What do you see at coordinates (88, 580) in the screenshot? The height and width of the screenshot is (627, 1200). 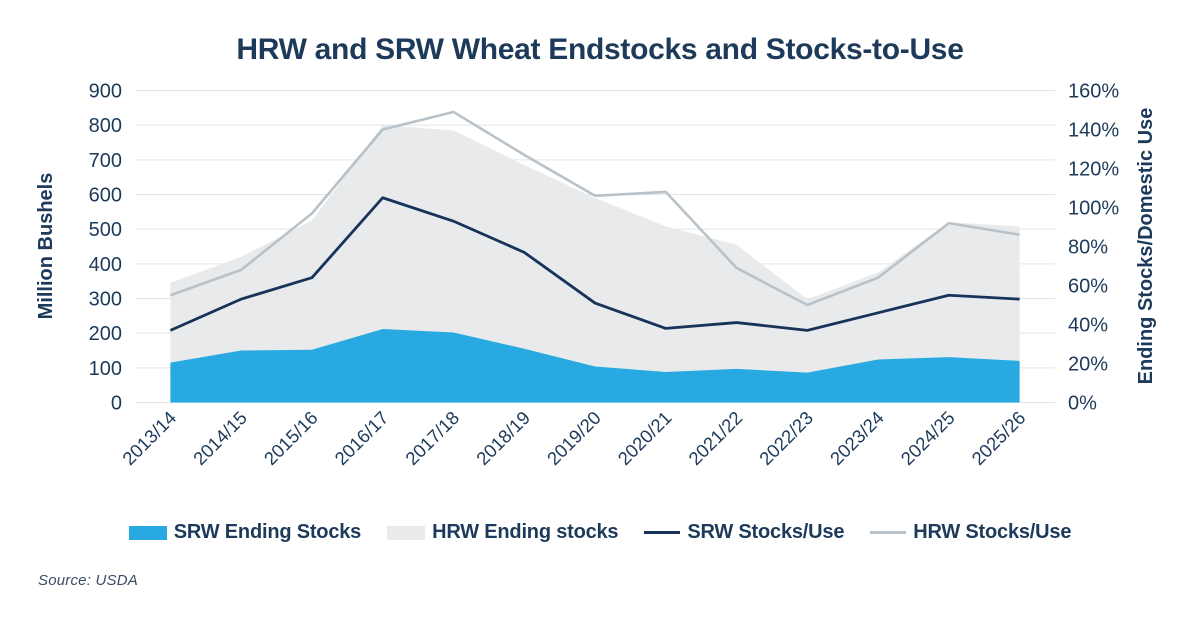 I see `source-note: Source: USDA` at bounding box center [88, 580].